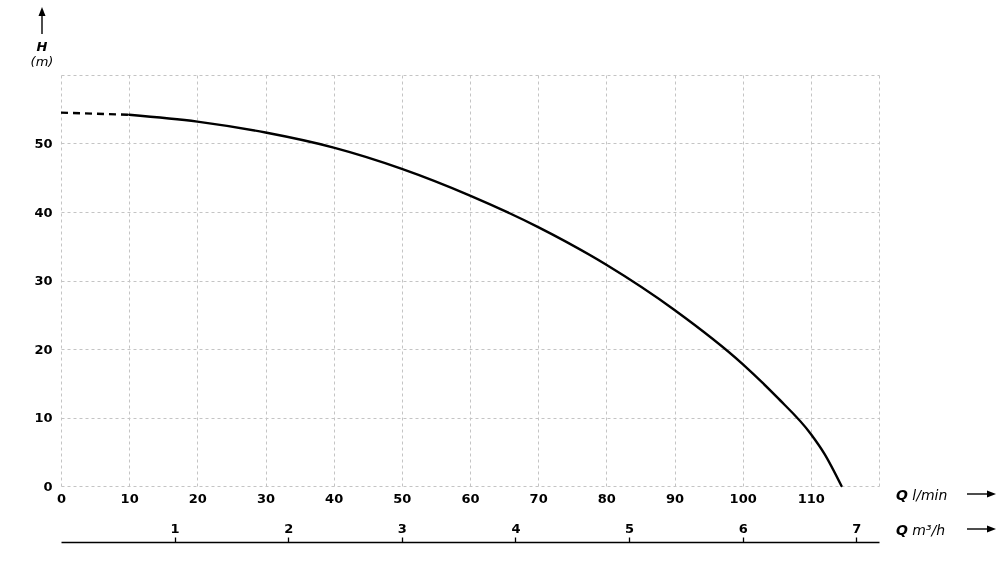  What do you see at coordinates (538, 498) in the screenshot?
I see `x-tick-label: 70` at bounding box center [538, 498].